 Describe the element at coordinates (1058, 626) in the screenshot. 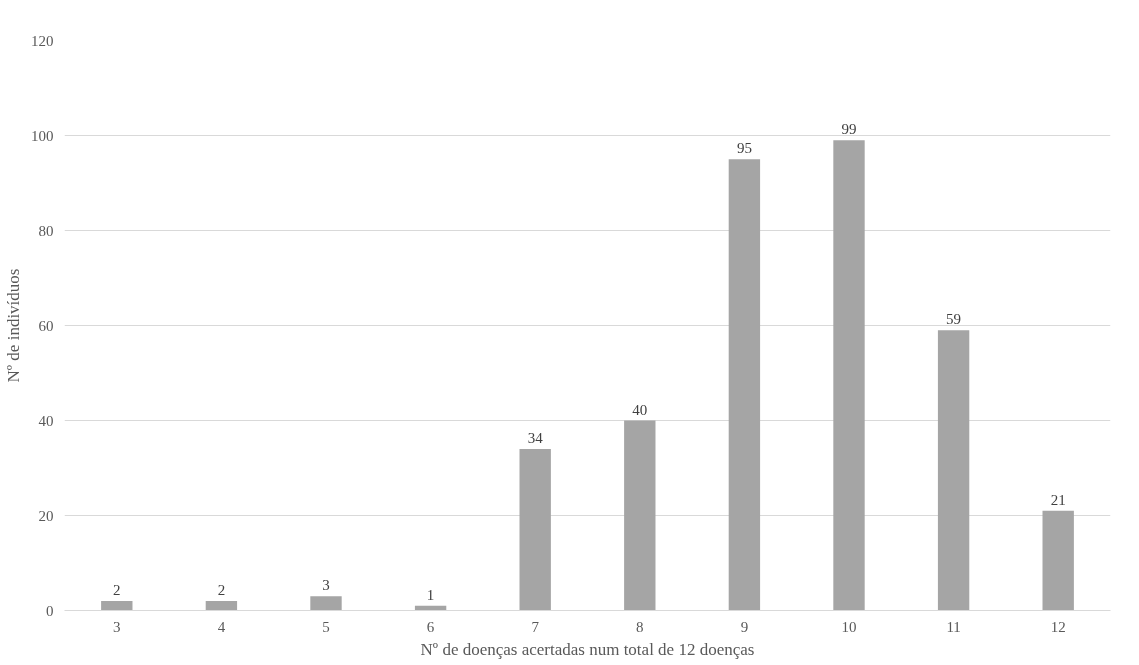

I see `x-tick-label: 12` at that location.